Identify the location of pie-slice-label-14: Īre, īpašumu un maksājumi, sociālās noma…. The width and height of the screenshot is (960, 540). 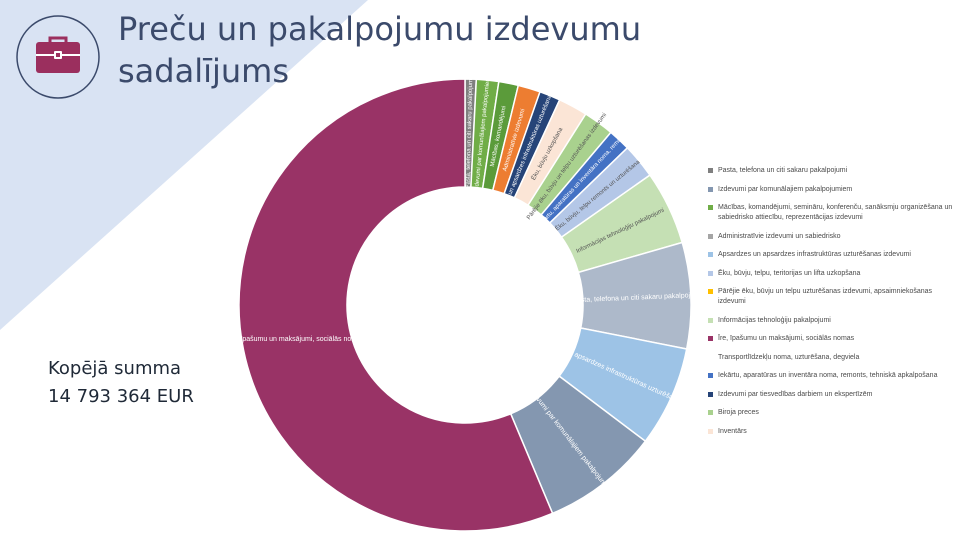
(297, 339).